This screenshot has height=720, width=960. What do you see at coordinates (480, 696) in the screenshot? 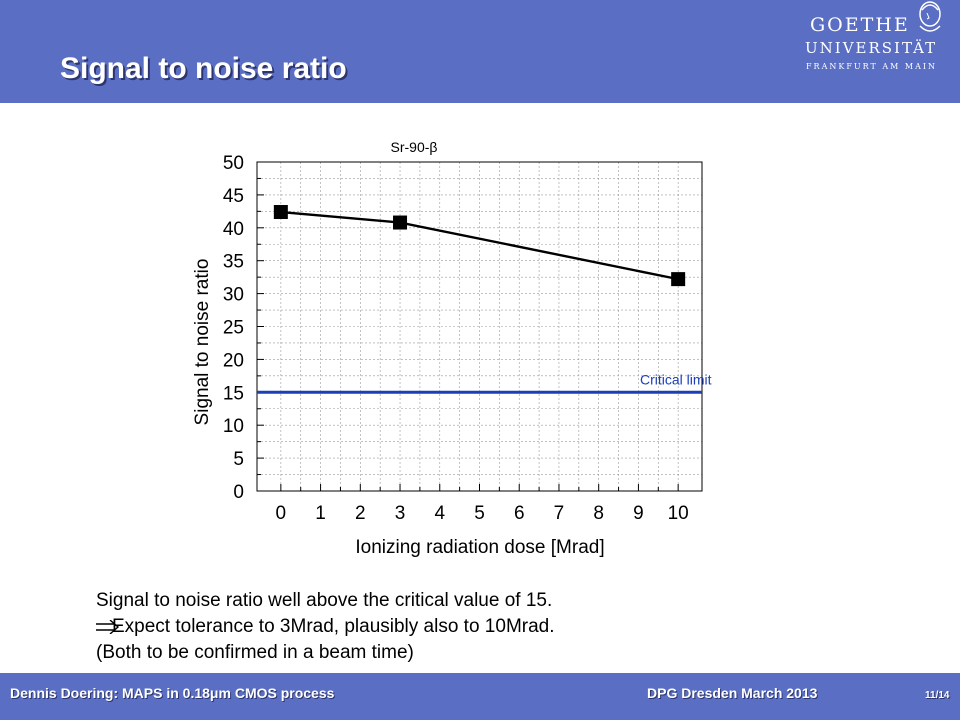
I see `footer-bar` at bounding box center [480, 696].